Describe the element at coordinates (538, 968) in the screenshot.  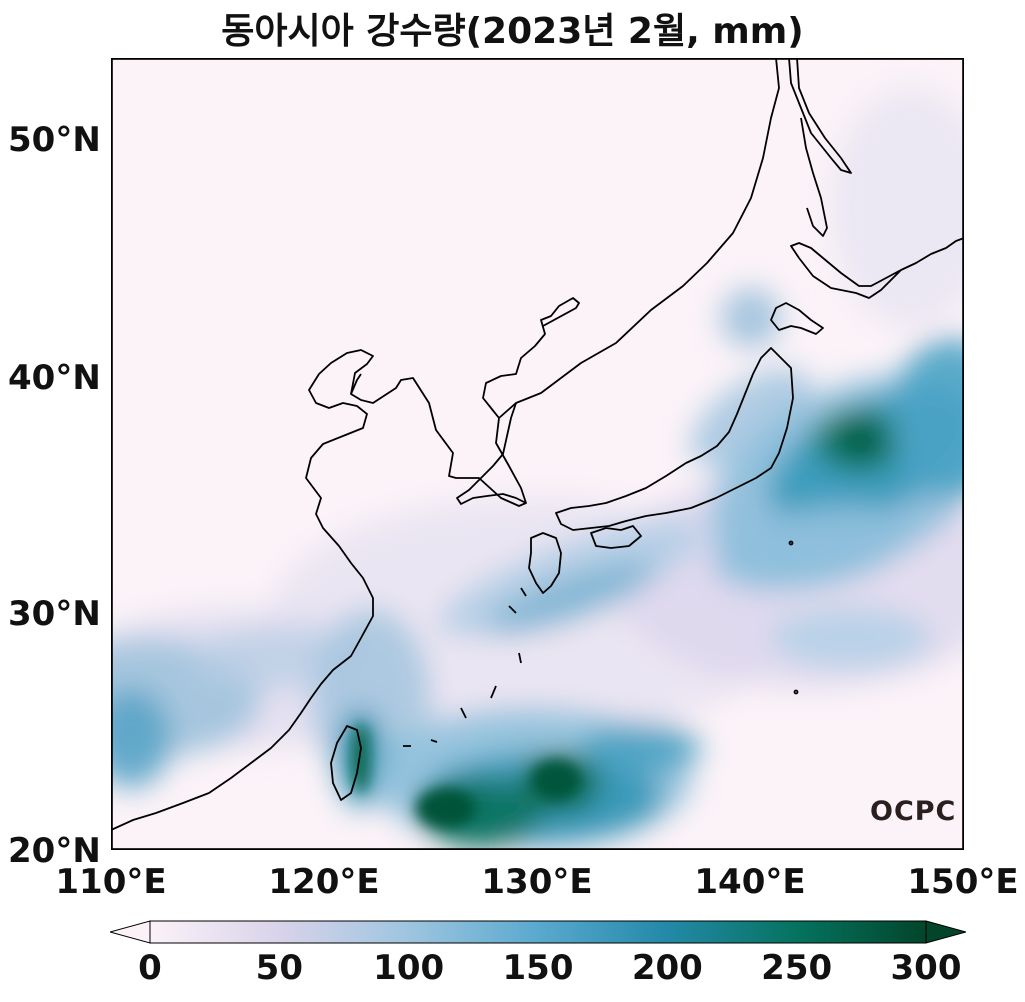
I see `colorbar-tick-label: 150` at that location.